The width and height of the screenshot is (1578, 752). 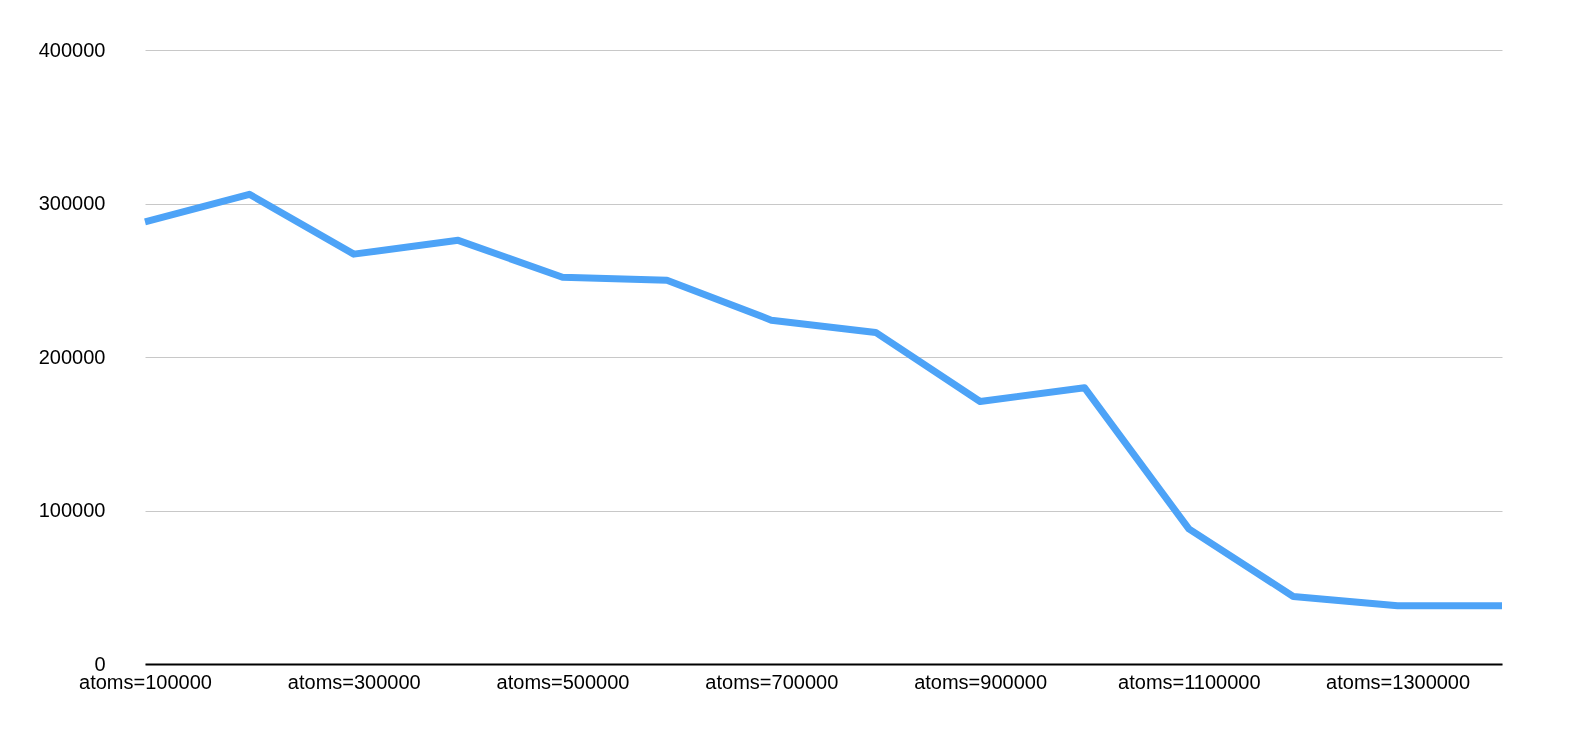 What do you see at coordinates (981, 681) in the screenshot?
I see `x-tick-label: atoms=900000` at bounding box center [981, 681].